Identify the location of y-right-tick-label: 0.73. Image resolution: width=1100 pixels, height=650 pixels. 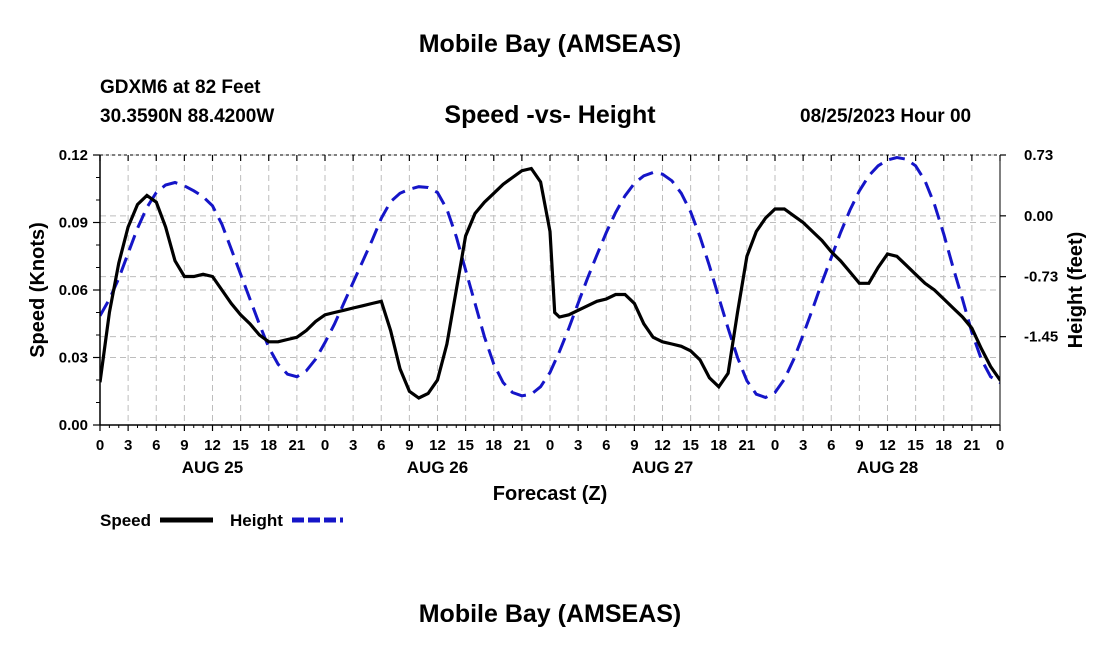
(1038, 155).